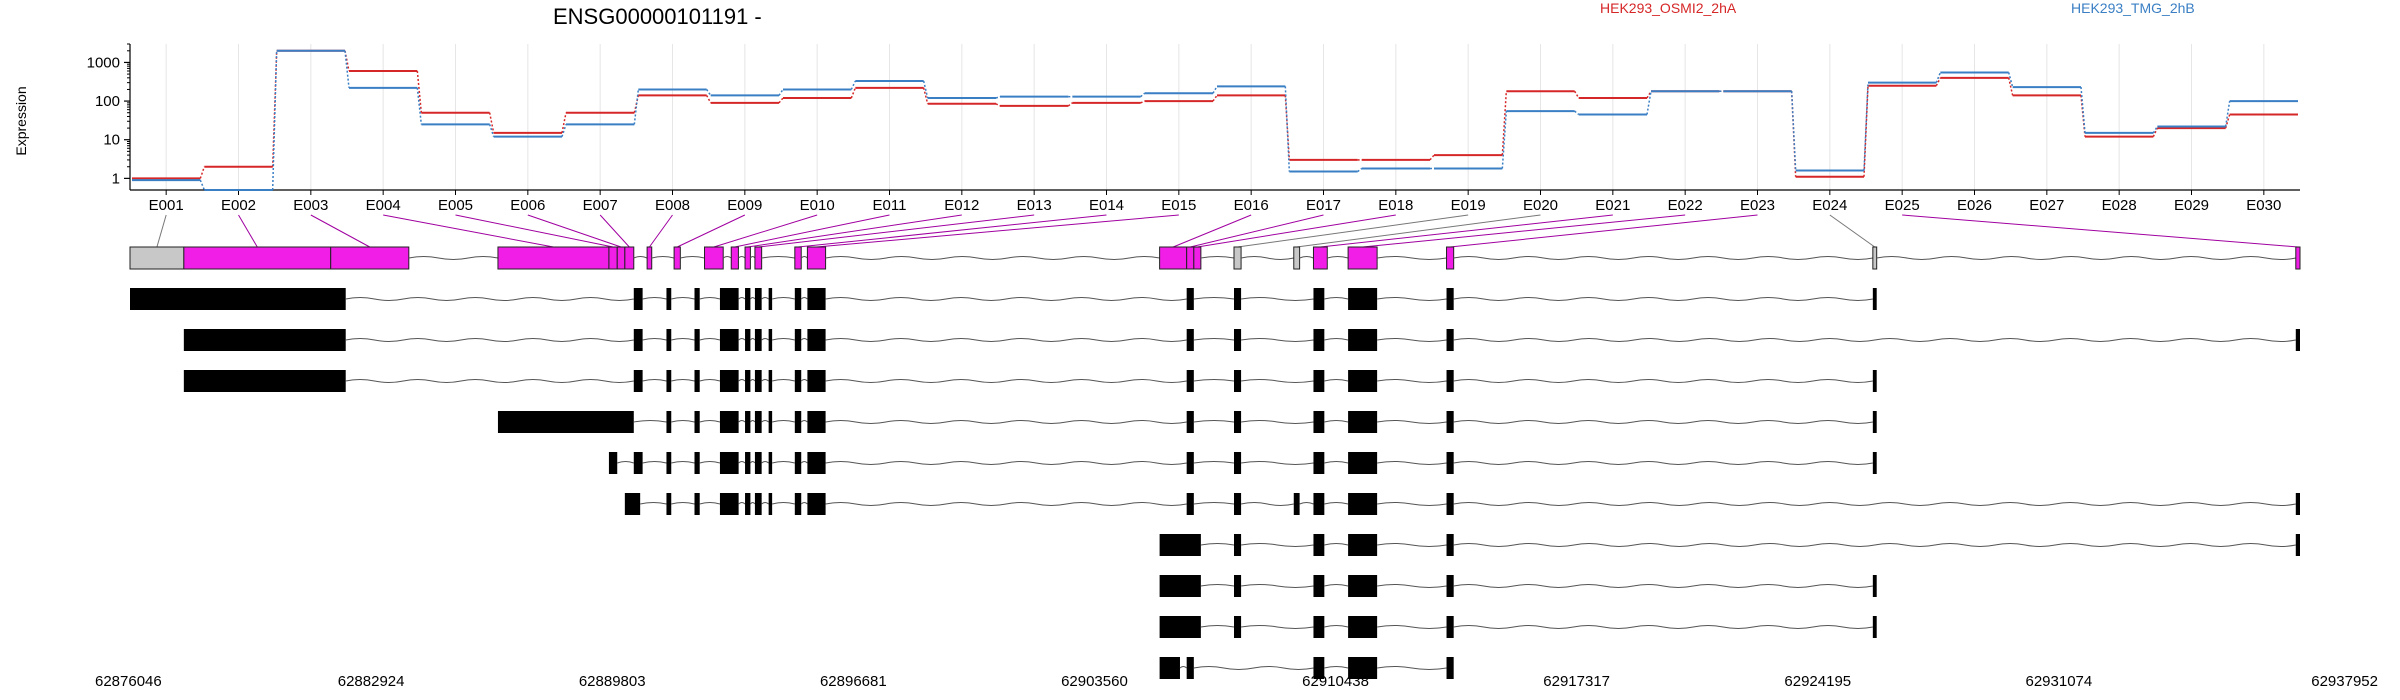 This screenshot has width=2400, height=700. Describe the element at coordinates (600, 205) in the screenshot. I see `x-tick-label-e007: E007` at that location.